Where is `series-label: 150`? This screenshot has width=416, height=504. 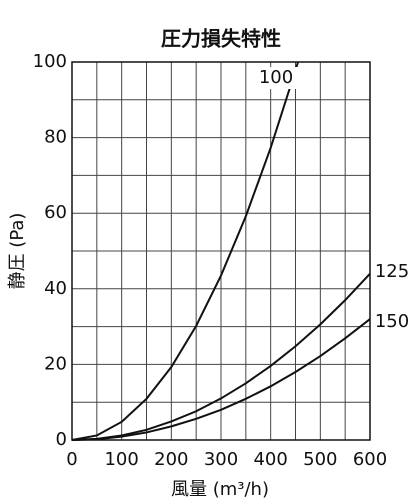
series-label: 150 is located at coordinates (392, 321).